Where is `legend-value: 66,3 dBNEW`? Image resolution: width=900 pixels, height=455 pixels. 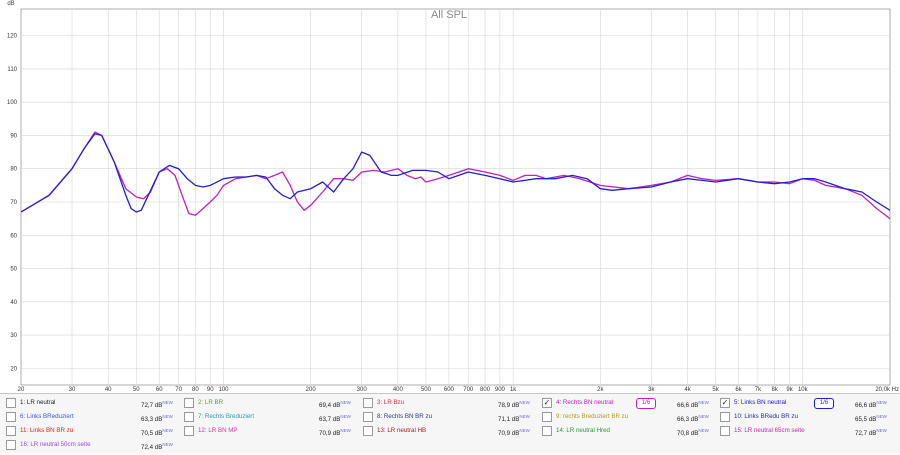 legend-value: 66,3 dBNEW is located at coordinates (693, 419).